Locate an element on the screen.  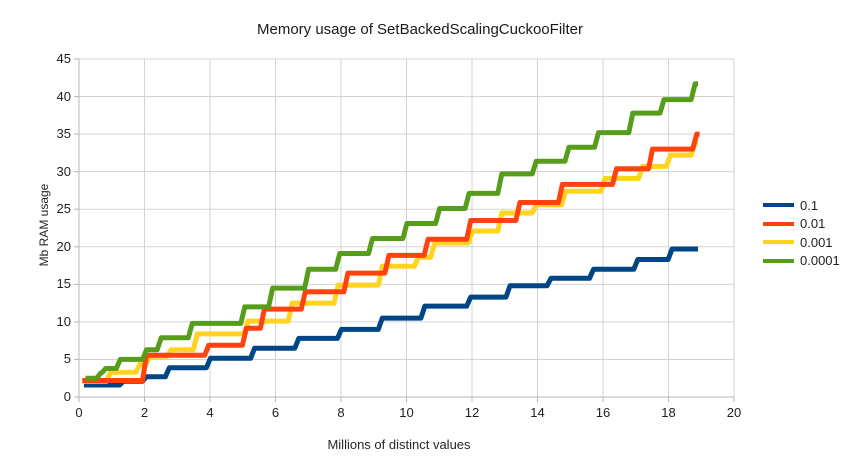
y-tick-label: 20 is located at coordinates (63, 246).